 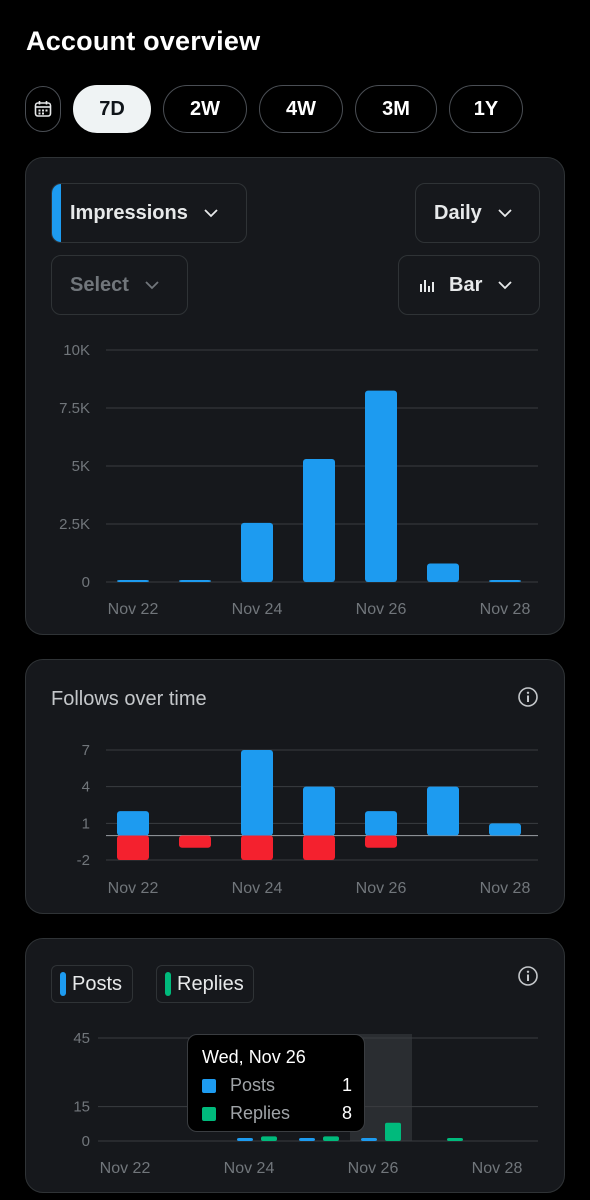 I want to click on y-tick-label: 45, so click(x=81, y=1038).